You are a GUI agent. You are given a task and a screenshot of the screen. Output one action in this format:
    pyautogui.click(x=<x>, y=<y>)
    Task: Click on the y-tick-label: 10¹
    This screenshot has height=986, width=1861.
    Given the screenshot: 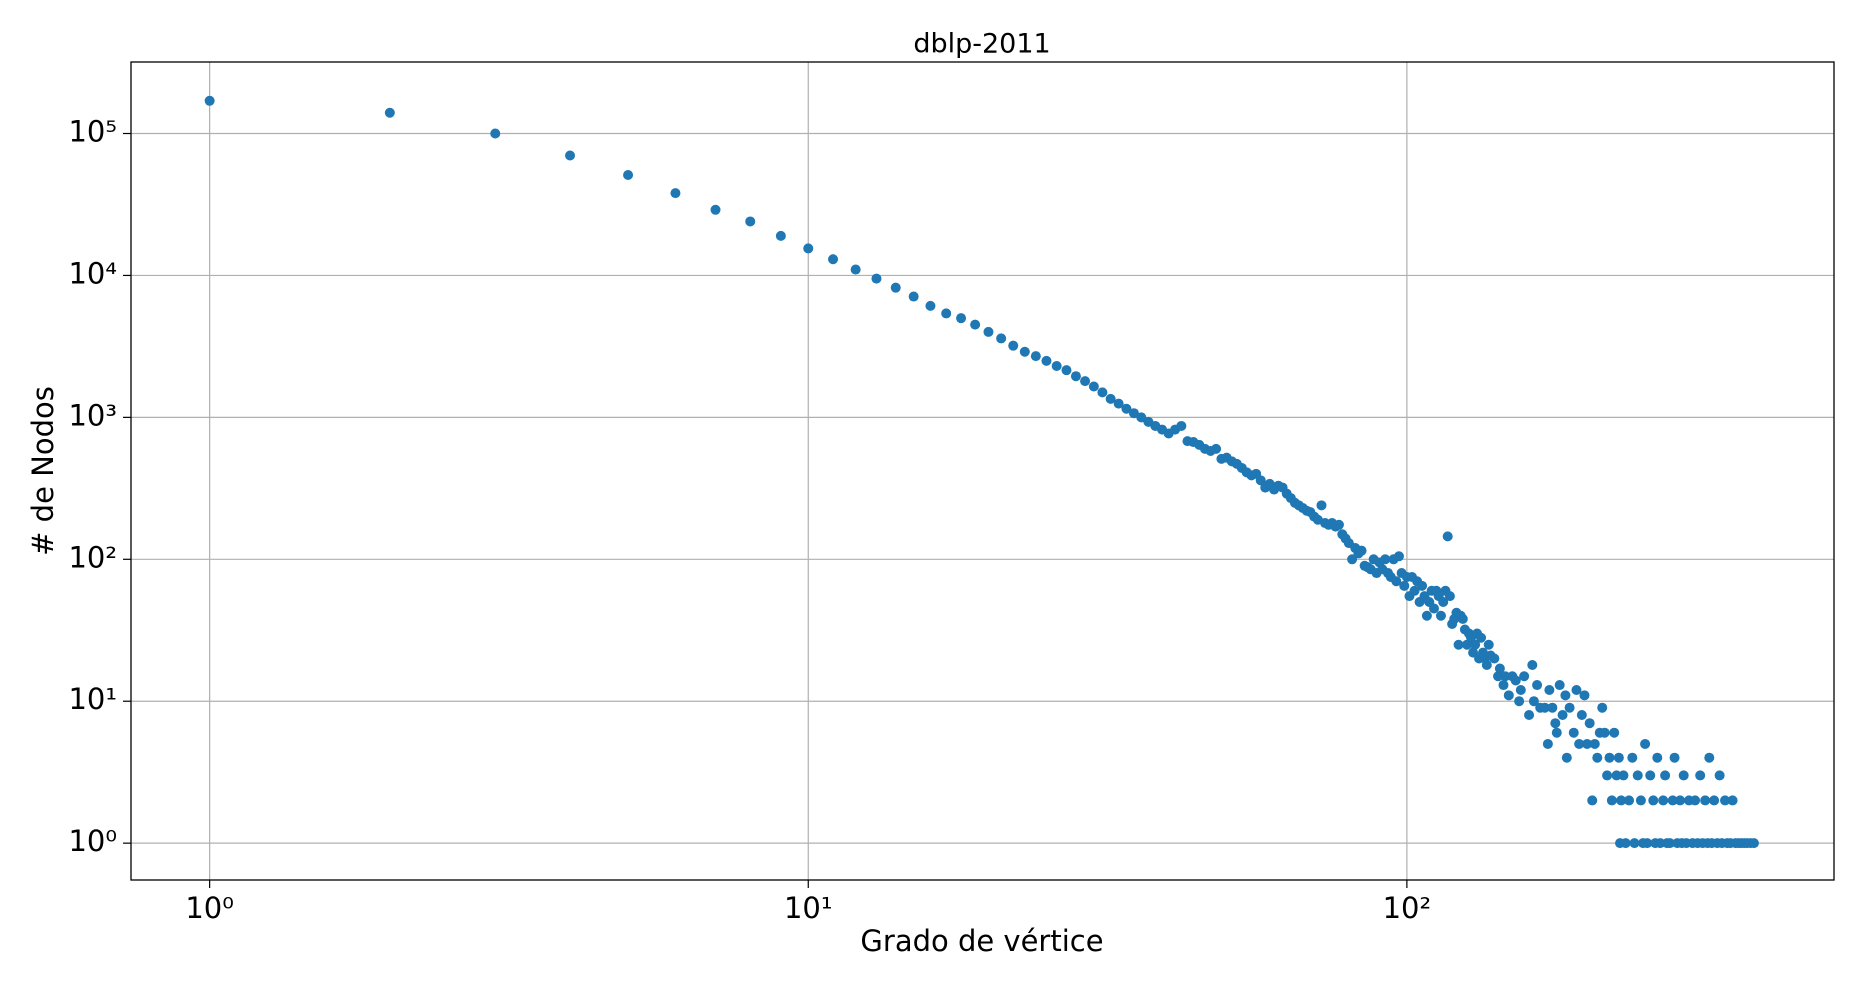 What is the action you would take?
    pyautogui.click(x=92, y=699)
    